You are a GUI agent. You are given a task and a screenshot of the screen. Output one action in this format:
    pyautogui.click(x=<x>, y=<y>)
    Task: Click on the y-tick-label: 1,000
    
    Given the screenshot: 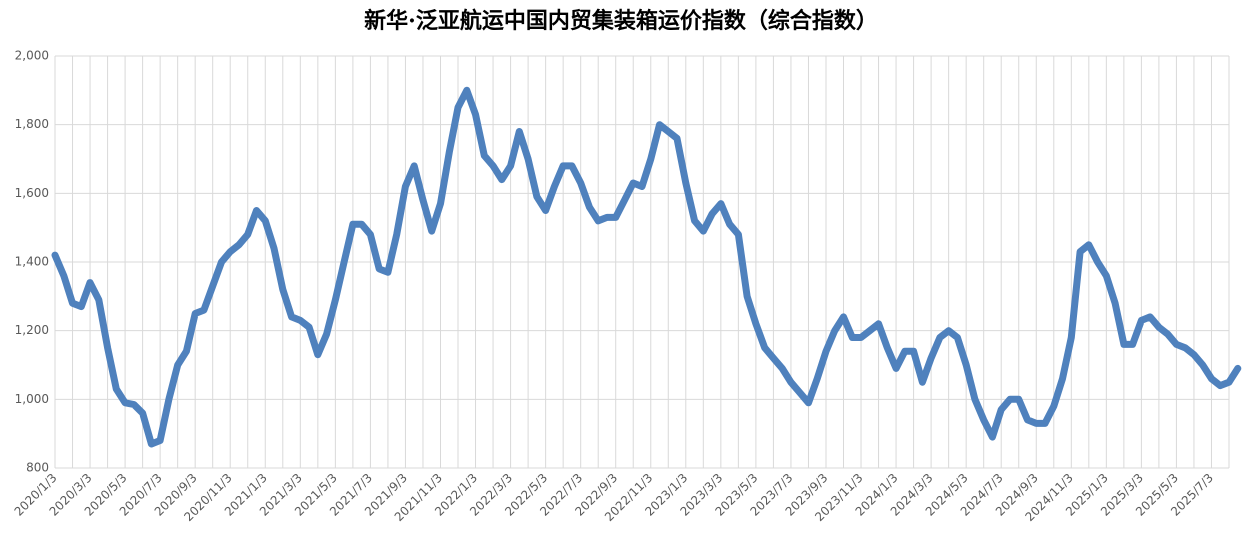 What is the action you would take?
    pyautogui.click(x=32, y=399)
    